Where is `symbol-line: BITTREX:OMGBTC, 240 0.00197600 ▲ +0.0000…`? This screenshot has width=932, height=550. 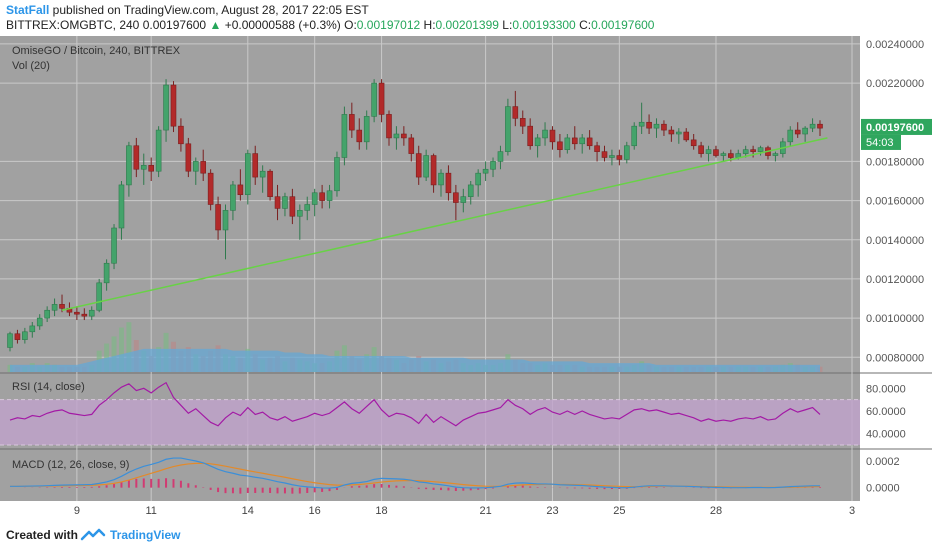
symbol-line: BITTREX:OMGBTC, 240 0.00197600 ▲ +0.0000… is located at coordinates (330, 25).